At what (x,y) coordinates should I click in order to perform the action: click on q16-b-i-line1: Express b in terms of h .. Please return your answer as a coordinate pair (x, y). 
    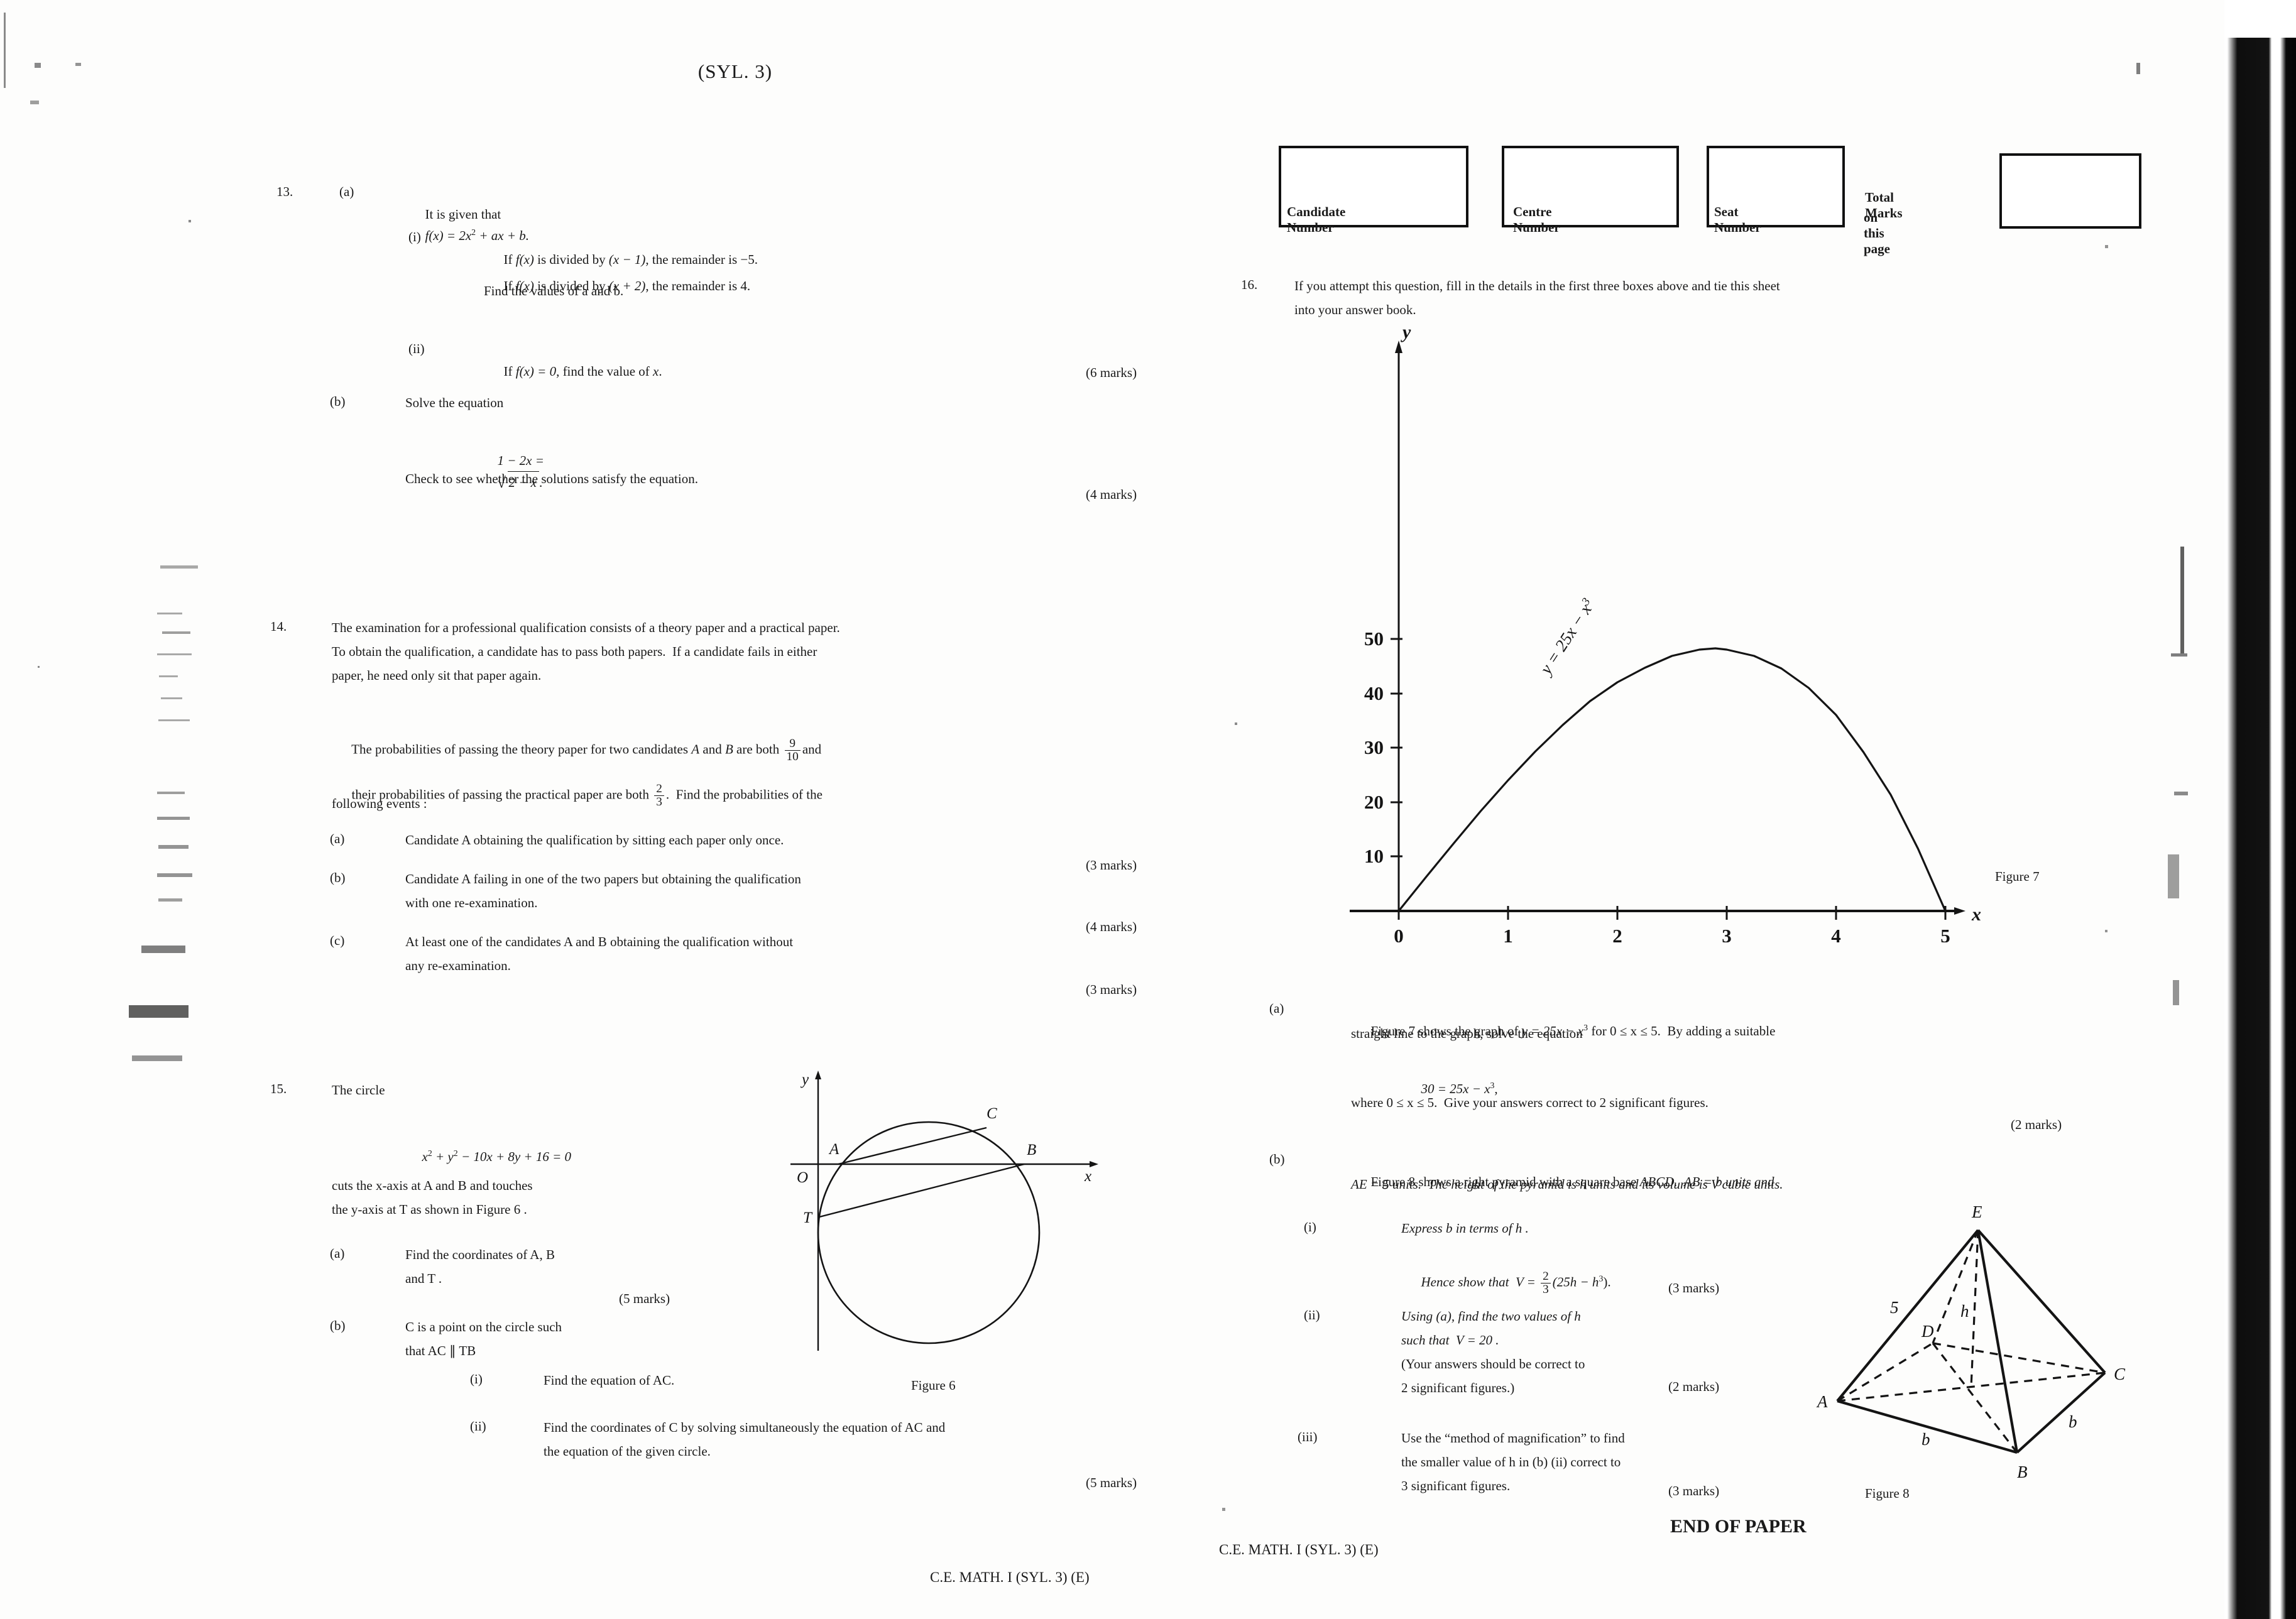
    Looking at the image, I should click on (1465, 1228).